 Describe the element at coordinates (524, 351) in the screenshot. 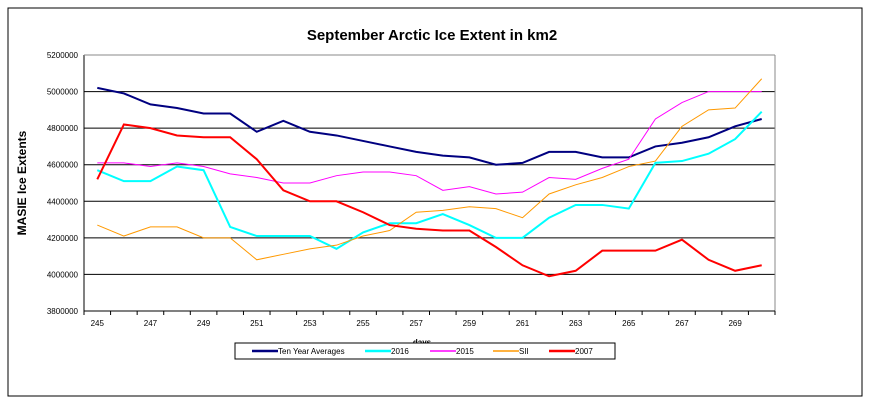

I see `legend-label: SII` at that location.